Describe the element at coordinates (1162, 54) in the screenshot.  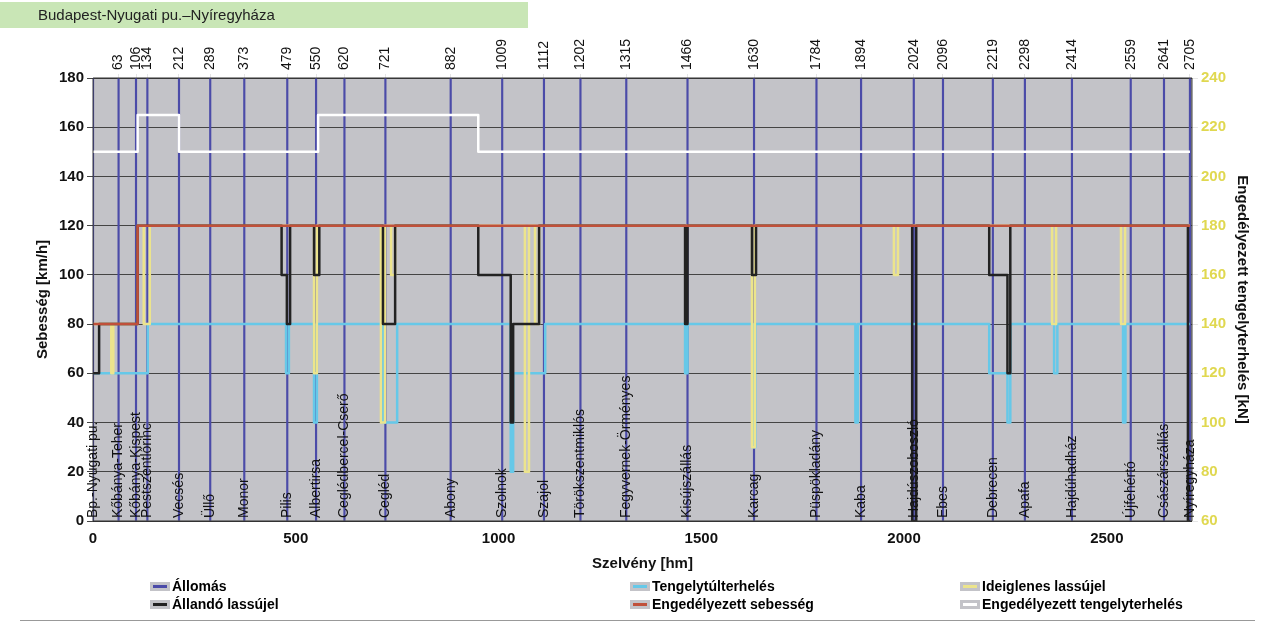
I see `x2-tick-label: 2641` at that location.